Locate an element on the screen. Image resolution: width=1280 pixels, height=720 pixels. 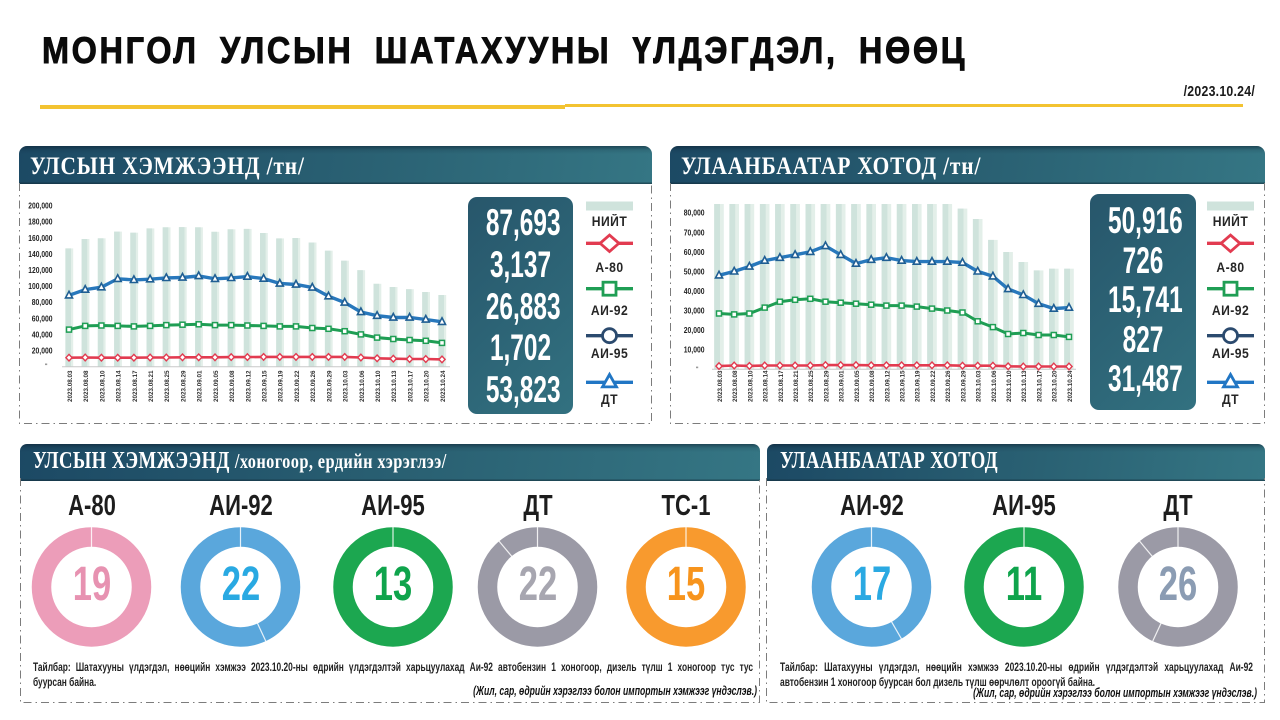
svg-text: 160,000 is located at coordinates (40, 238).